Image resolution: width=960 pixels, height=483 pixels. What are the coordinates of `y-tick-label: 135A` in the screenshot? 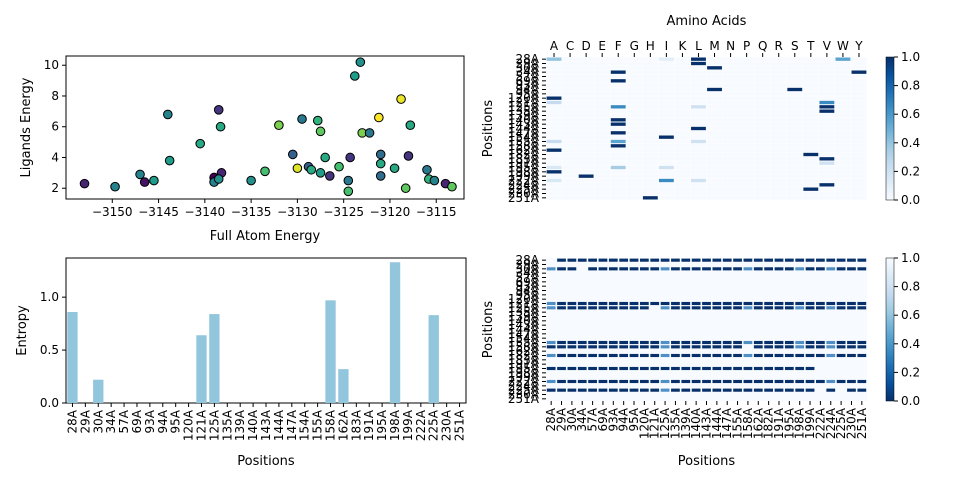 It's located at (524, 312).